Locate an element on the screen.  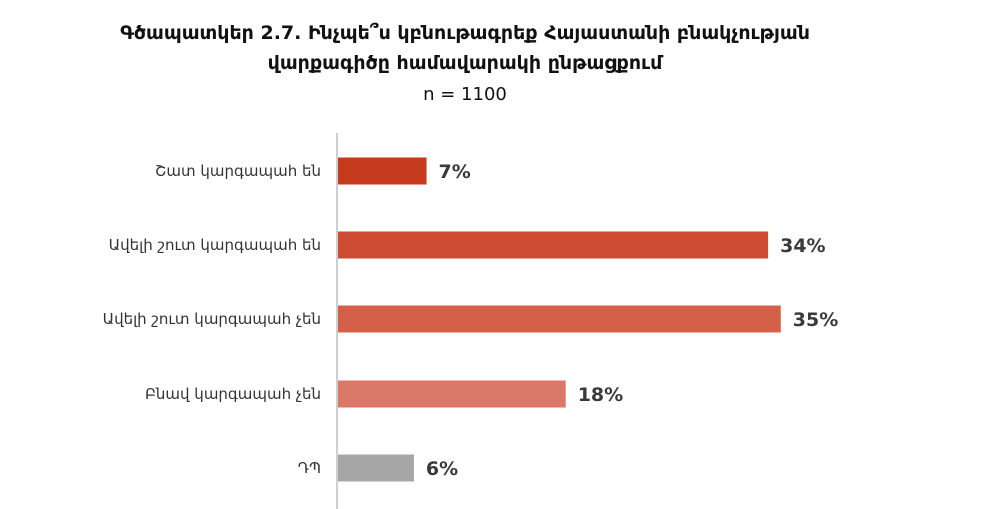
bar-value-label: 6% is located at coordinates (442, 469).